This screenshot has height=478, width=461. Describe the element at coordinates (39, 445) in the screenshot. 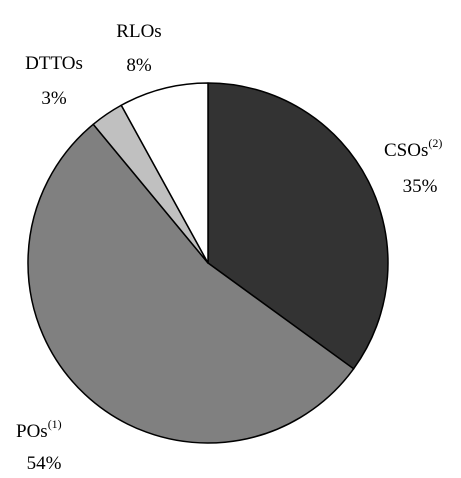

I see `slice-label-pos: POs(1) 54%` at that location.